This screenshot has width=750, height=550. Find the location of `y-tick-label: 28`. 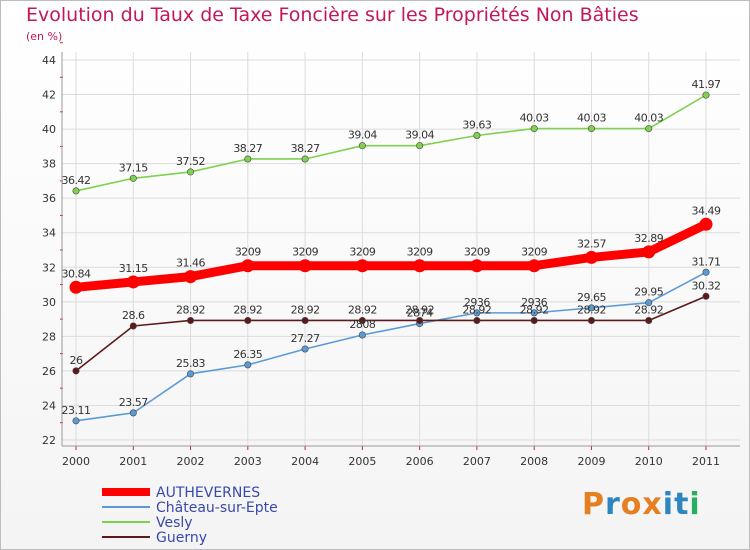

y-tick-label: 28 is located at coordinates (49, 336).